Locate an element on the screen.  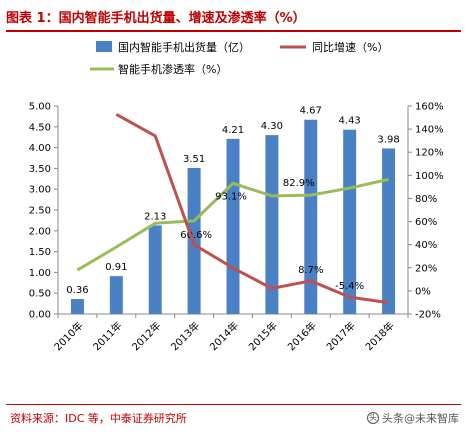
penetration-label: 60.6% is located at coordinates (196, 235).